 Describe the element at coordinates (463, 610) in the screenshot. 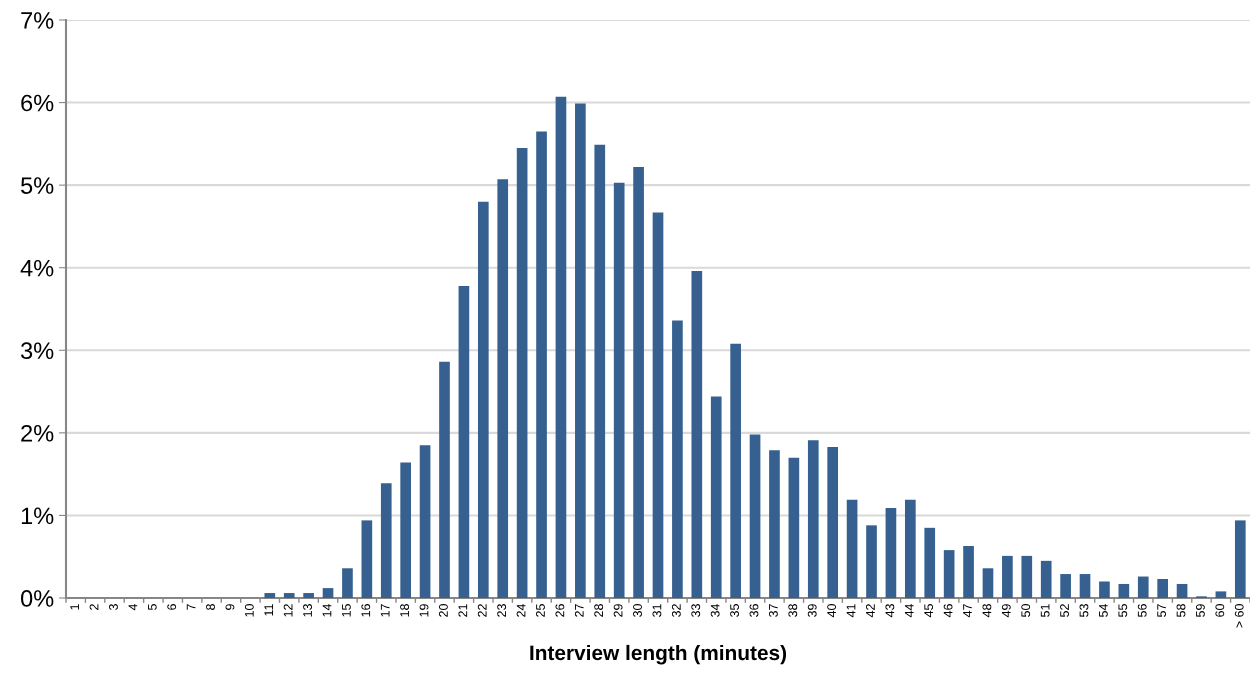

I see `x-tick-label: 21` at that location.